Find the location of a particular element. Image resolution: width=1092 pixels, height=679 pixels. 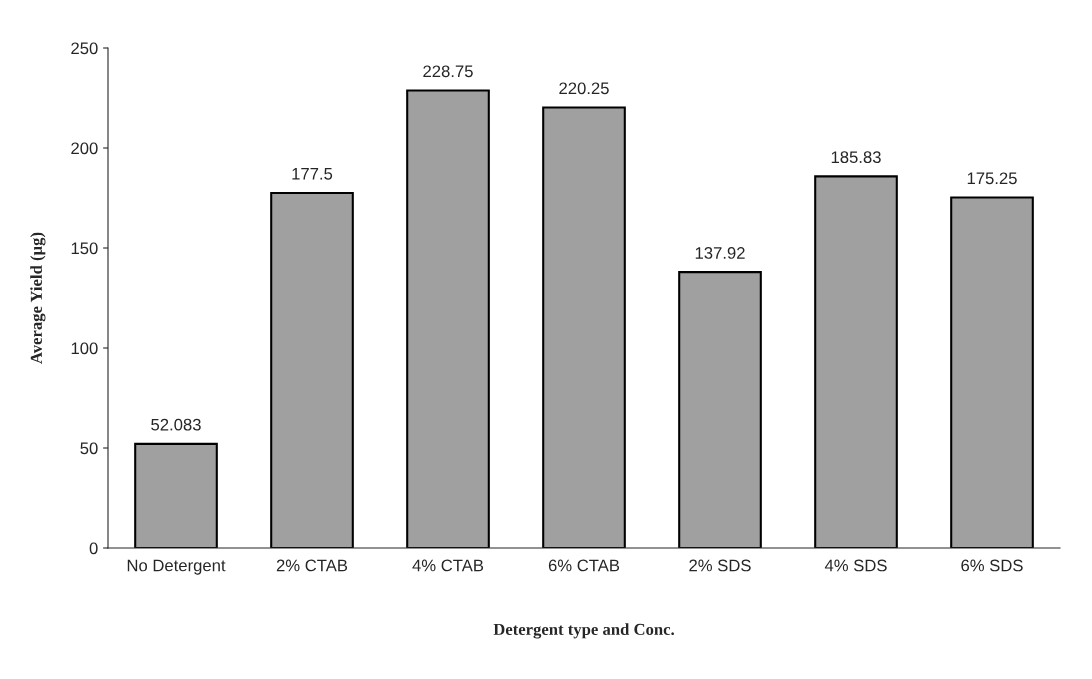

data-label: 175.25 is located at coordinates (992, 178).